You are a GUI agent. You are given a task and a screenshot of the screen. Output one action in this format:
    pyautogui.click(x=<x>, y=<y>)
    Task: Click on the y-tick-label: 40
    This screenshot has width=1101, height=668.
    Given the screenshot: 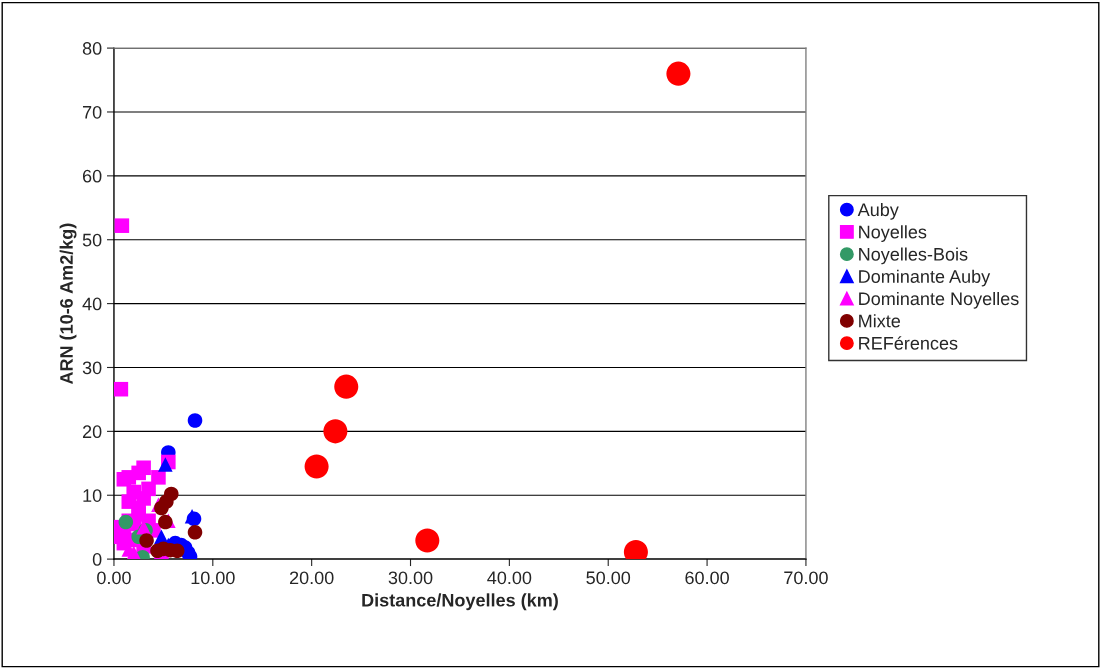 What is the action you would take?
    pyautogui.click(x=92, y=304)
    